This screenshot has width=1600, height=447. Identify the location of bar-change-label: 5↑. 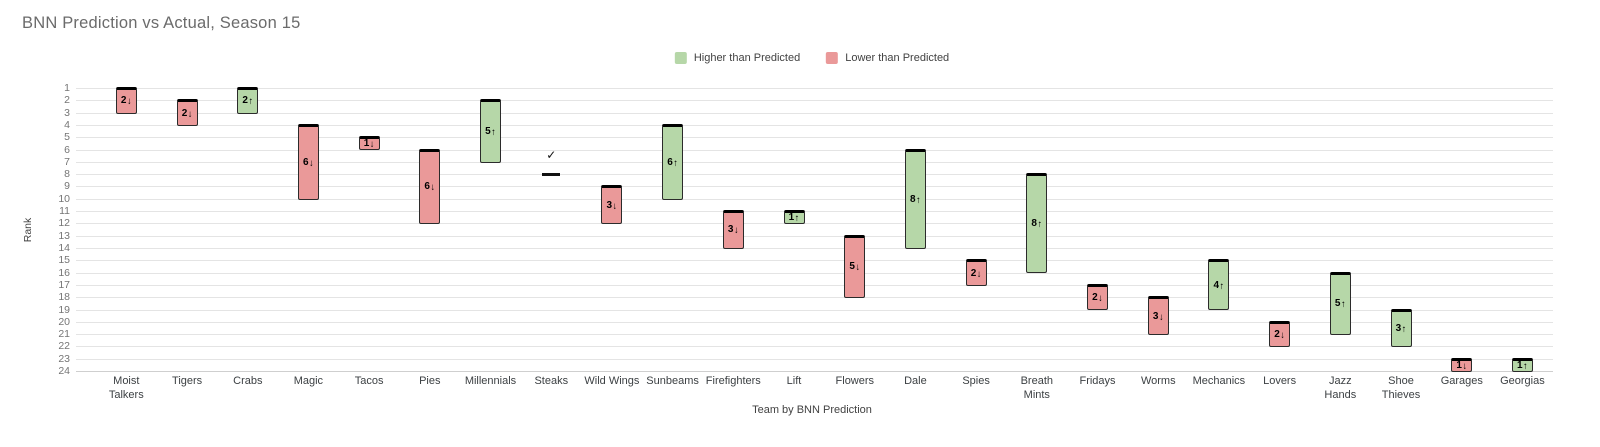
(1340, 304).